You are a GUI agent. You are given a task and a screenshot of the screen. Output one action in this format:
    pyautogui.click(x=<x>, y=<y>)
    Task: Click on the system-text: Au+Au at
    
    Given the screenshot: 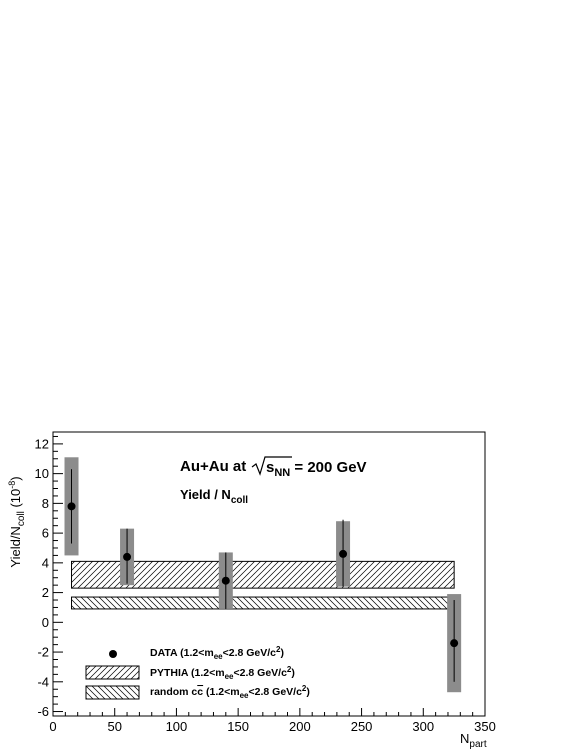 What is the action you would take?
    pyautogui.click(x=213, y=466)
    